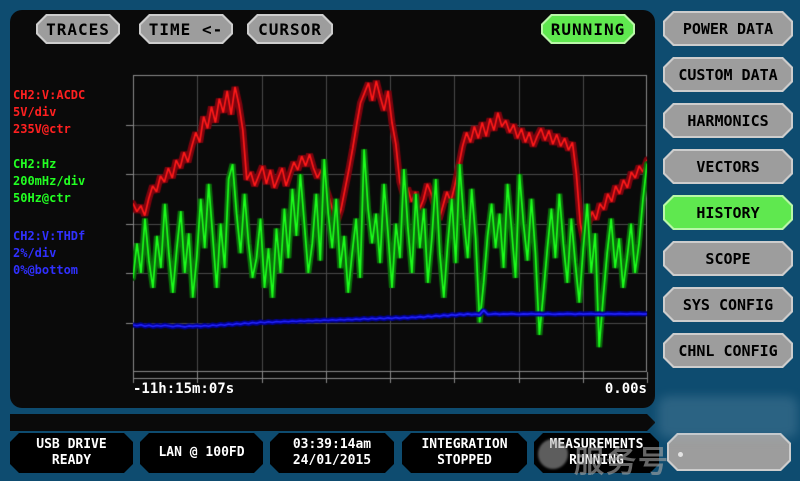  What do you see at coordinates (184, 389) in the screenshot?
I see `x-axis-start-label: -11h:15m:07s` at bounding box center [184, 389].